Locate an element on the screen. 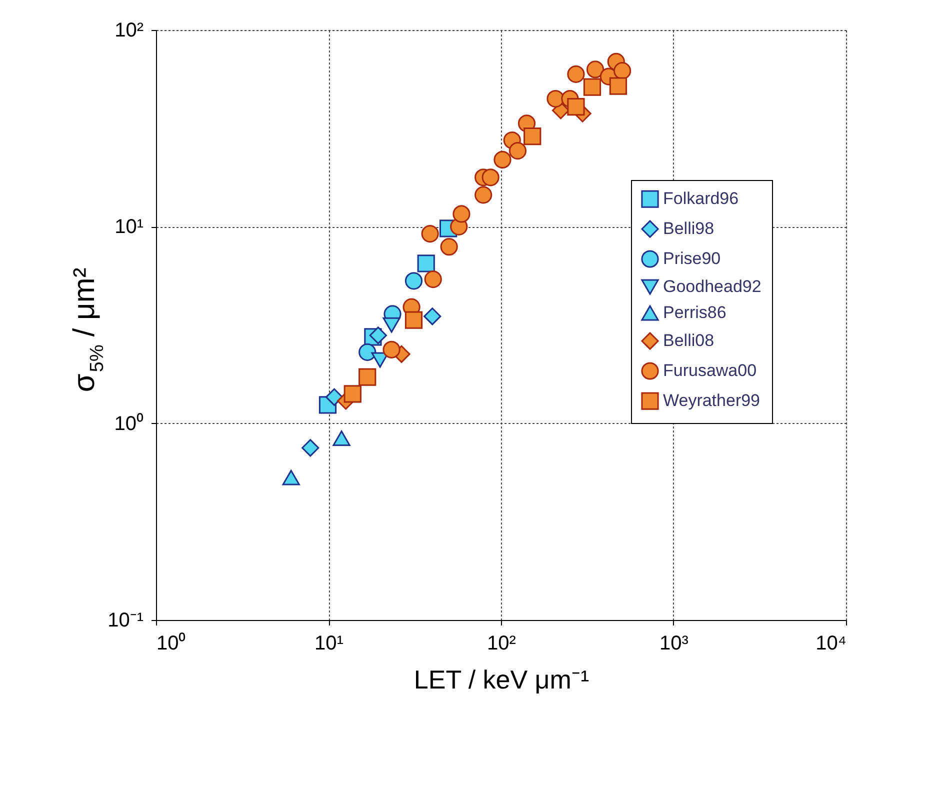 This screenshot has height=798, width=937. legend-label: Belli08 is located at coordinates (688, 340).